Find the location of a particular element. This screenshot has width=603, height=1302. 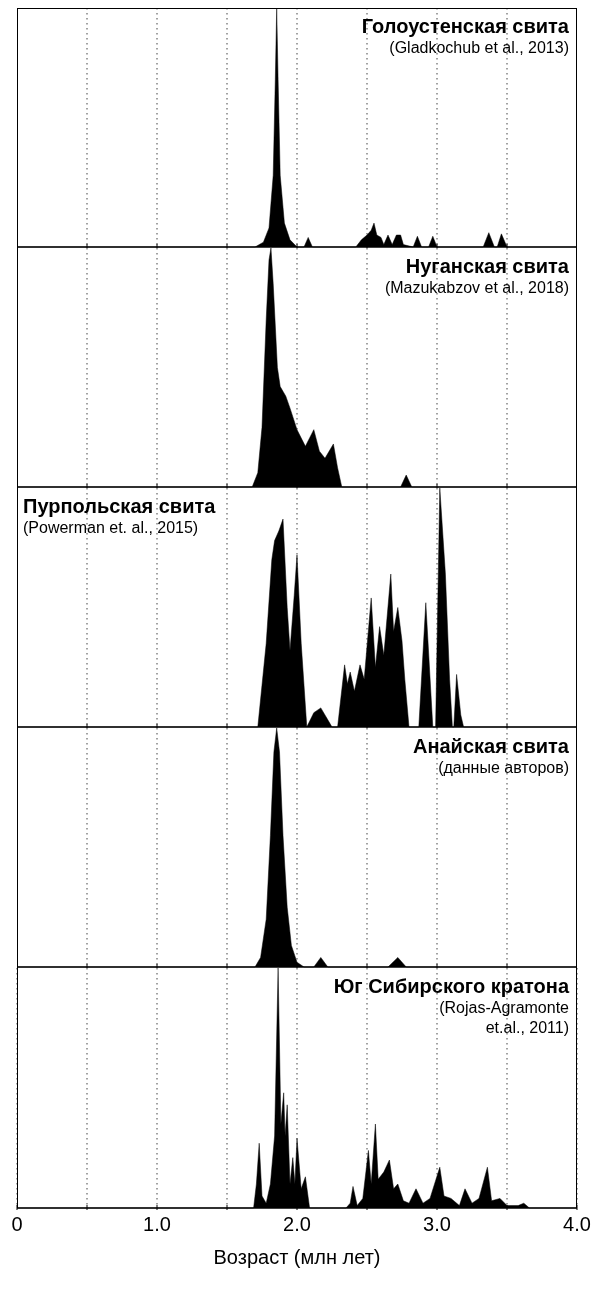

text: (Gladkochub et al., 2013) is located at coordinates (478, 48).